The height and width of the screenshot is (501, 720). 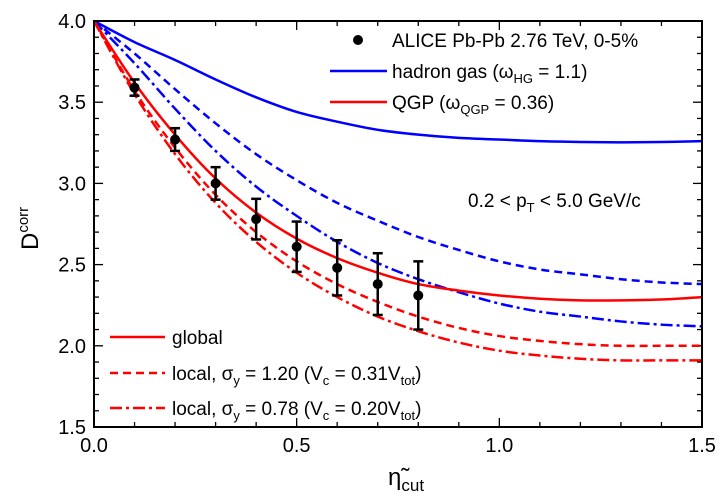 I want to click on legend-label-alice: ALICE Pb-Pb 2.76 TeV, 0-5%, so click(x=515, y=41).